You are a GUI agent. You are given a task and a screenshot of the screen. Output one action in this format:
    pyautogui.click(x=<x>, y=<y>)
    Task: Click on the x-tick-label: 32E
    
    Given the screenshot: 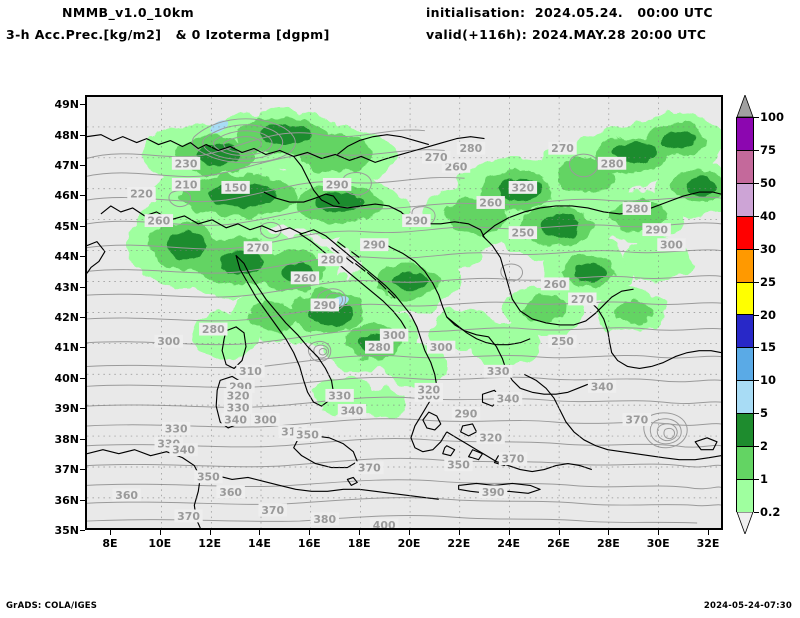 What is the action you would take?
    pyautogui.click(x=708, y=543)
    